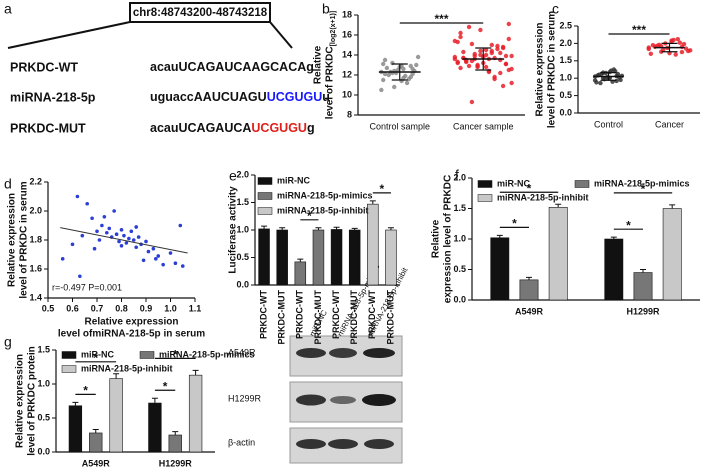 The width and height of the screenshot is (709, 474). Describe the element at coordinates (35, 239) in the screenshot. I see `y-tick-label: 1.8` at that location.